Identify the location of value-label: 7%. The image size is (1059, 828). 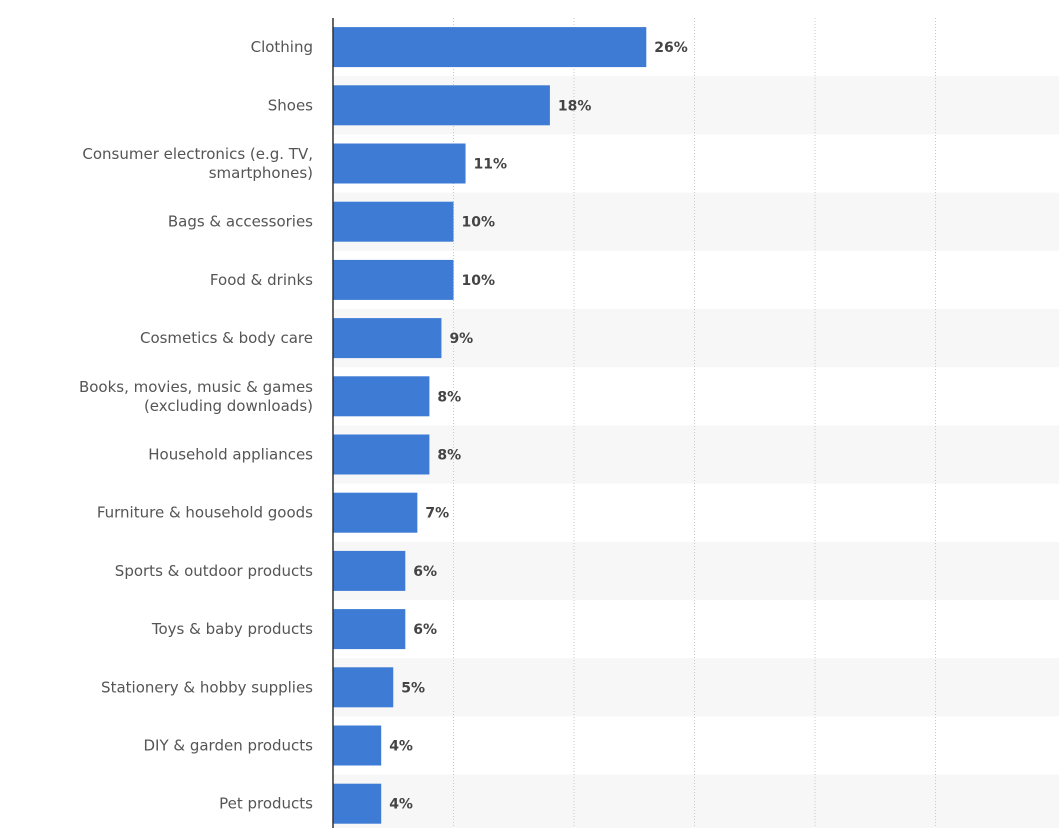
(437, 514).